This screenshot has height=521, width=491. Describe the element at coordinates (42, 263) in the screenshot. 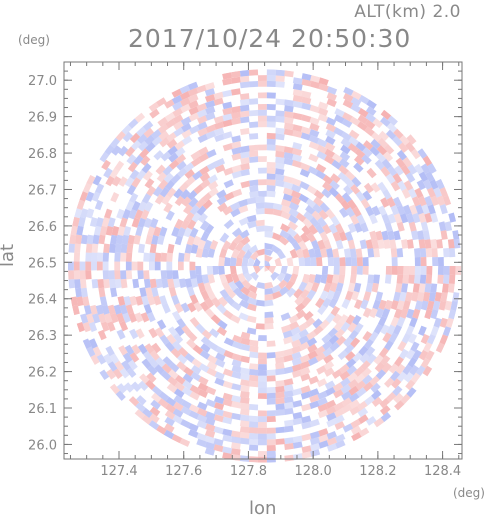

I see `y-tick-label: 26.5` at that location.